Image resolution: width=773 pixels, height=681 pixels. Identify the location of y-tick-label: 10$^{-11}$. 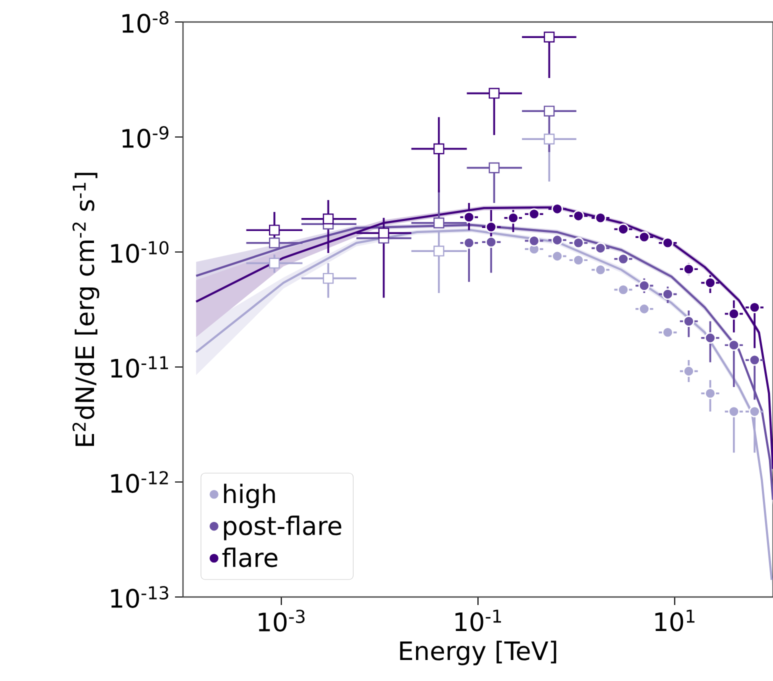
(139, 367).